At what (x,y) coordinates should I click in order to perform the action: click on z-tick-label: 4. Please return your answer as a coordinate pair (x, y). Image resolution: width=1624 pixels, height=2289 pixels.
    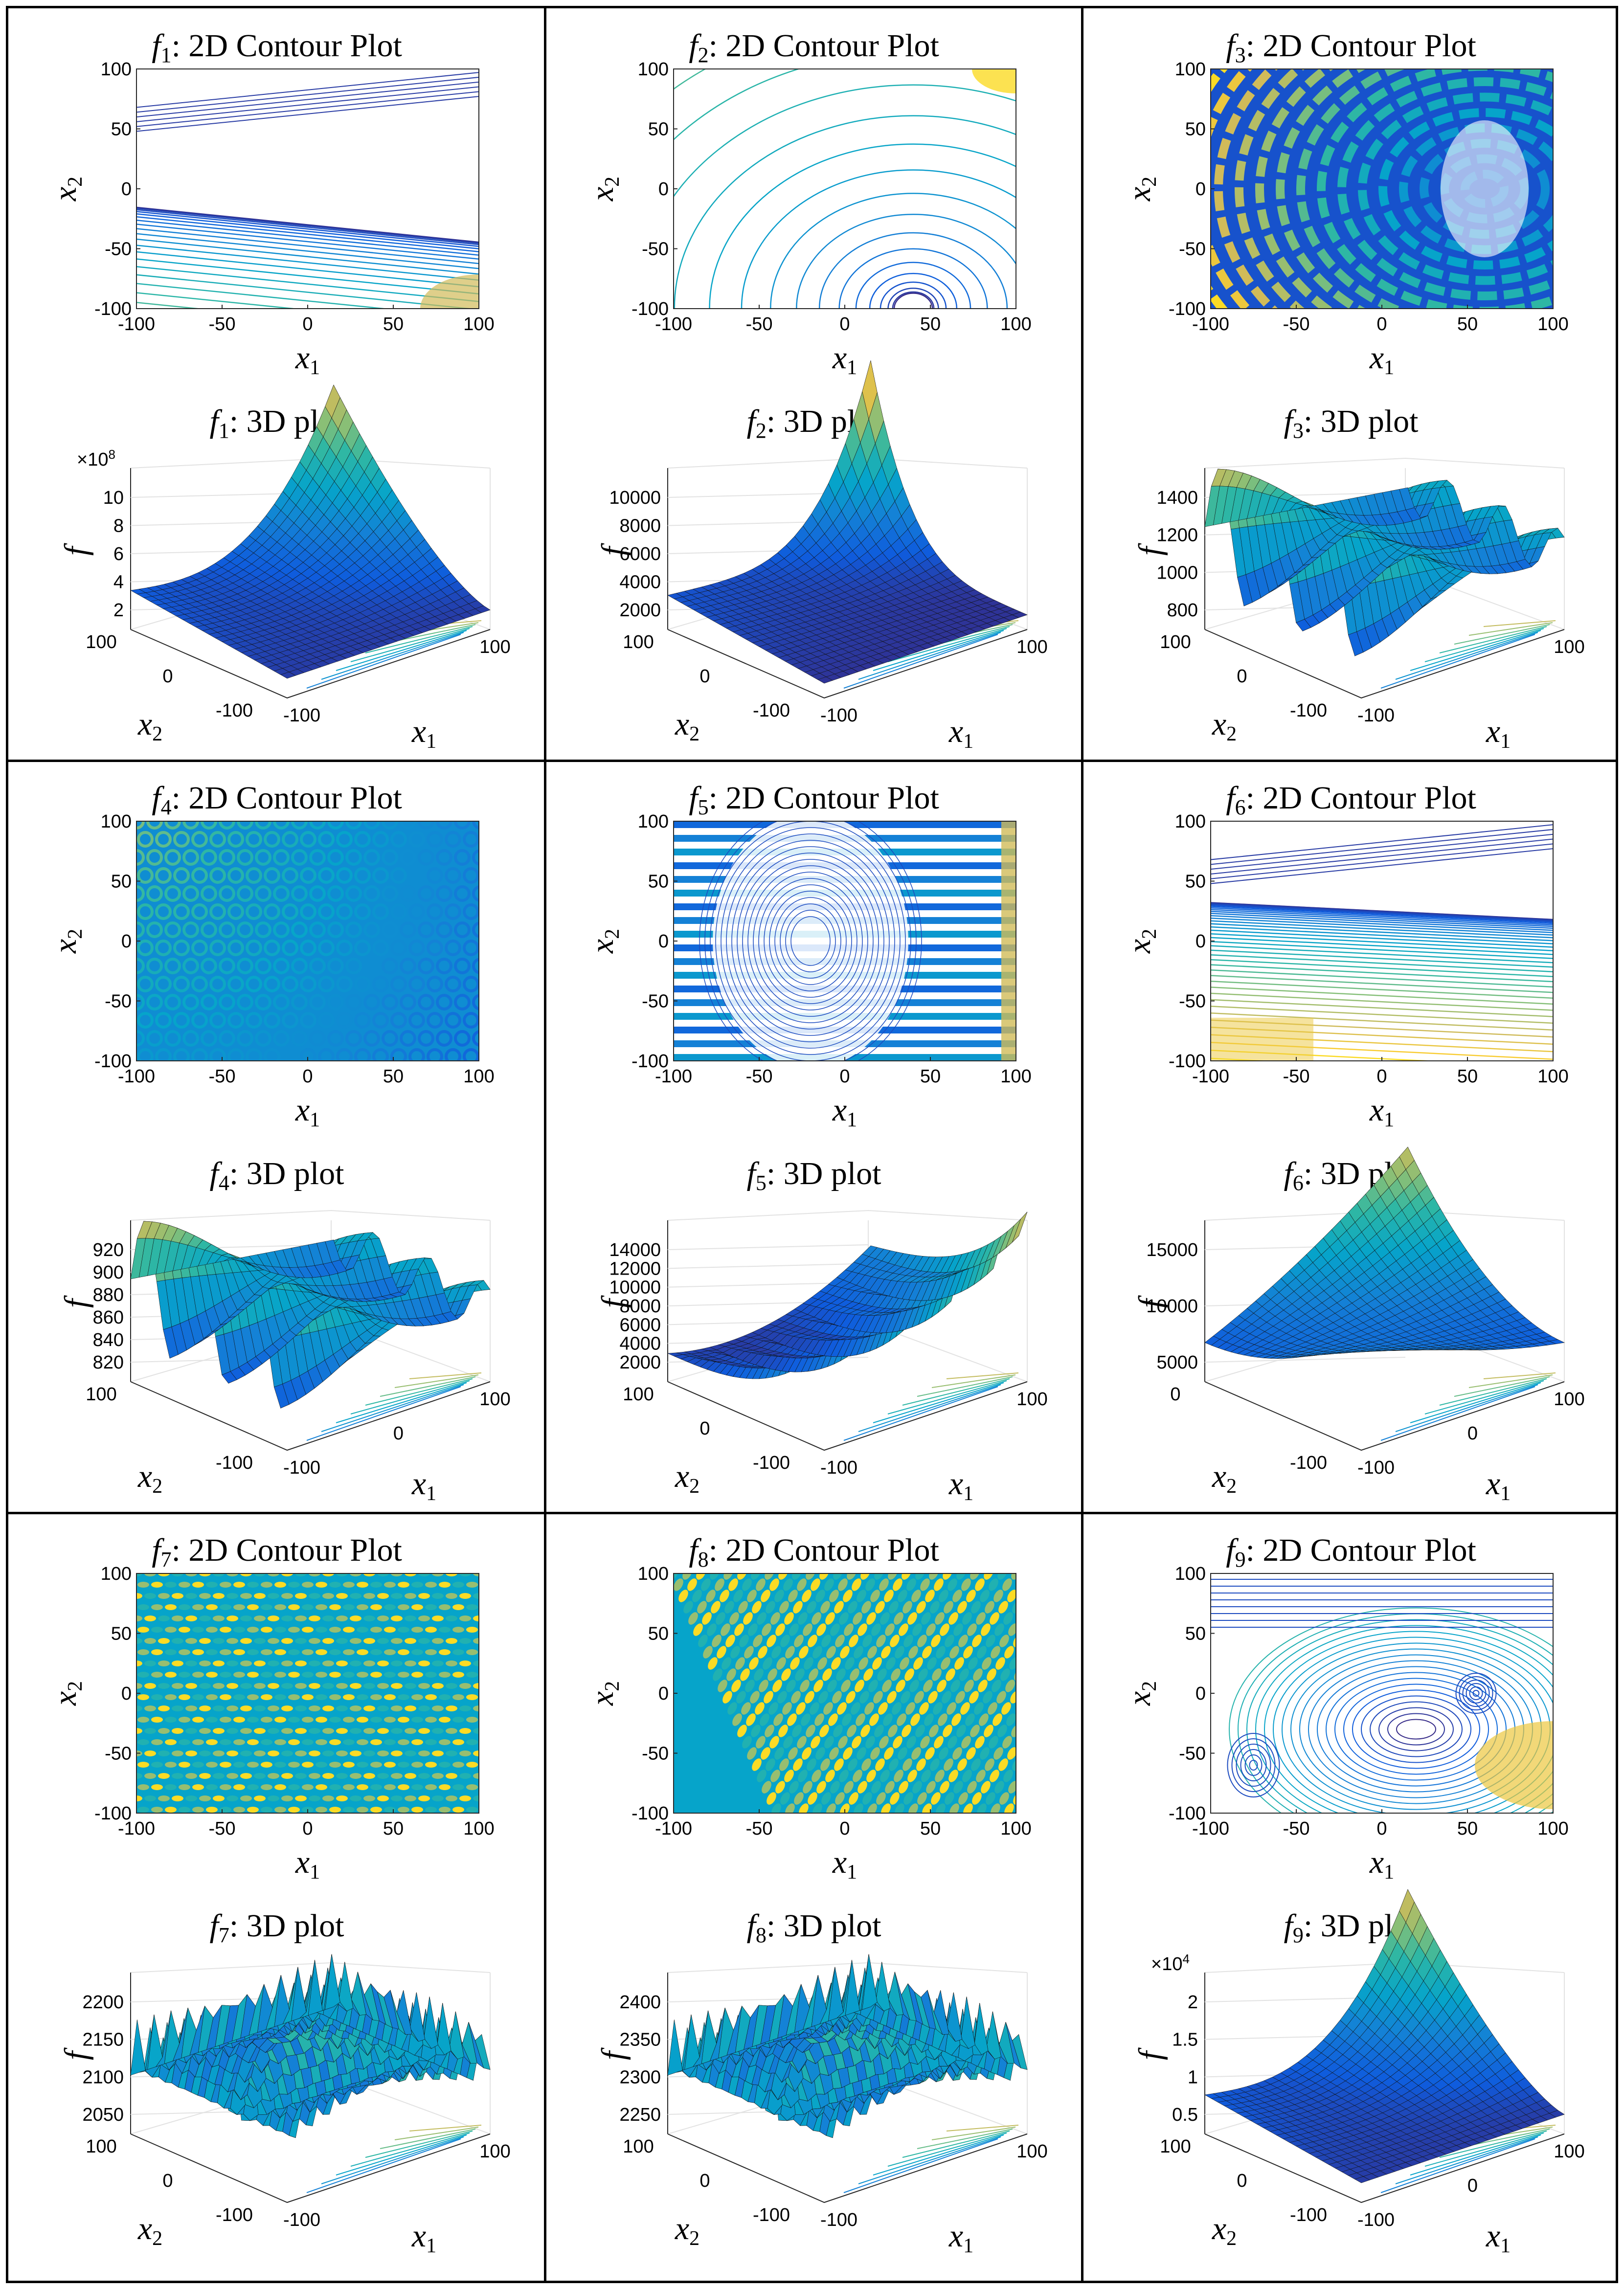
    Looking at the image, I should click on (118, 582).